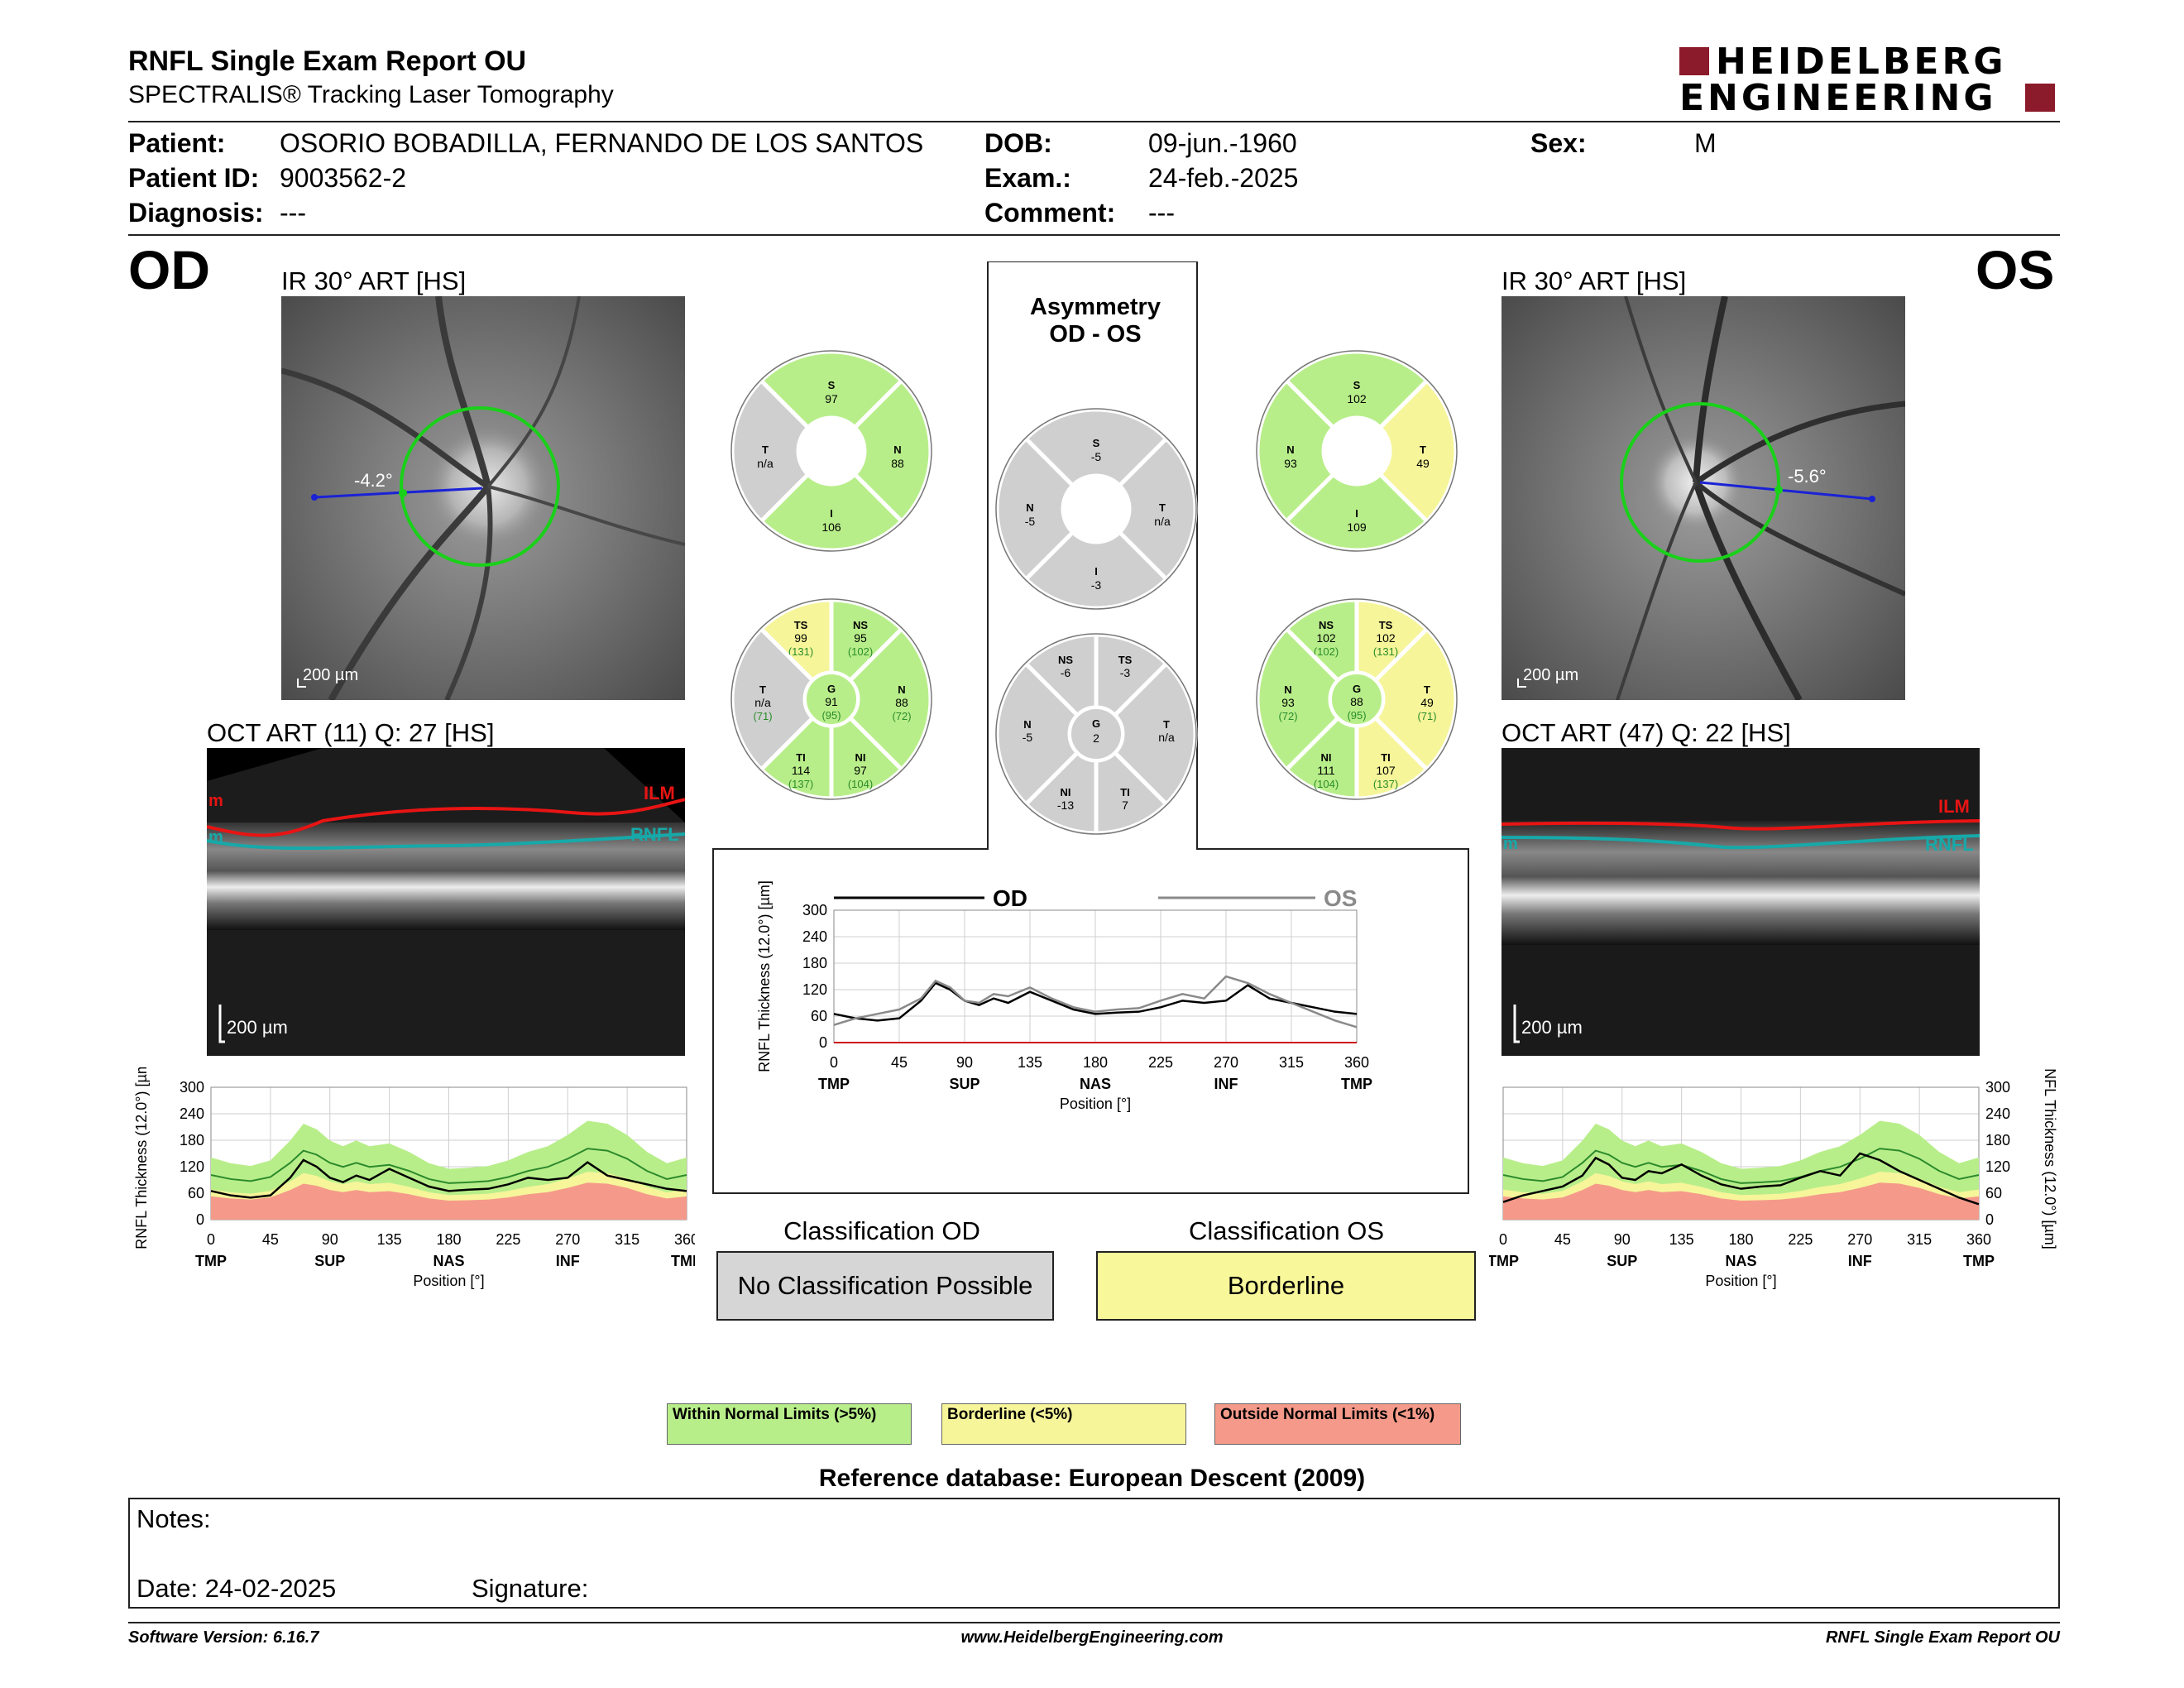 The image size is (2184, 1688). Describe the element at coordinates (373, 480) in the screenshot. I see `od-angle-text: -4.2°` at that location.